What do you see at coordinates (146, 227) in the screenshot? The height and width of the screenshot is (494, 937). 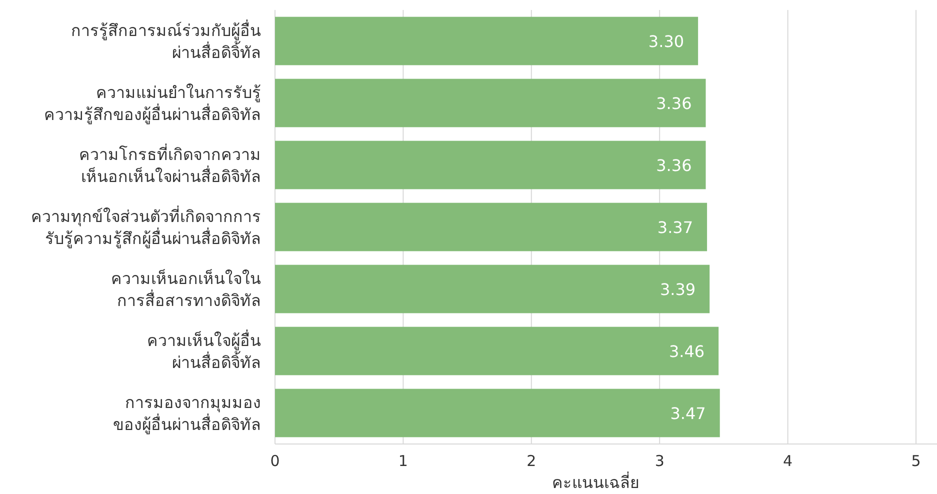 I see `y-tick-label: ความทุกข์ใจส่วนตัวที่เกิดจากการ รับรู้ความรู้สึกผู้อื่นผ่านสื่อดิจิทัล` at bounding box center [146, 227].